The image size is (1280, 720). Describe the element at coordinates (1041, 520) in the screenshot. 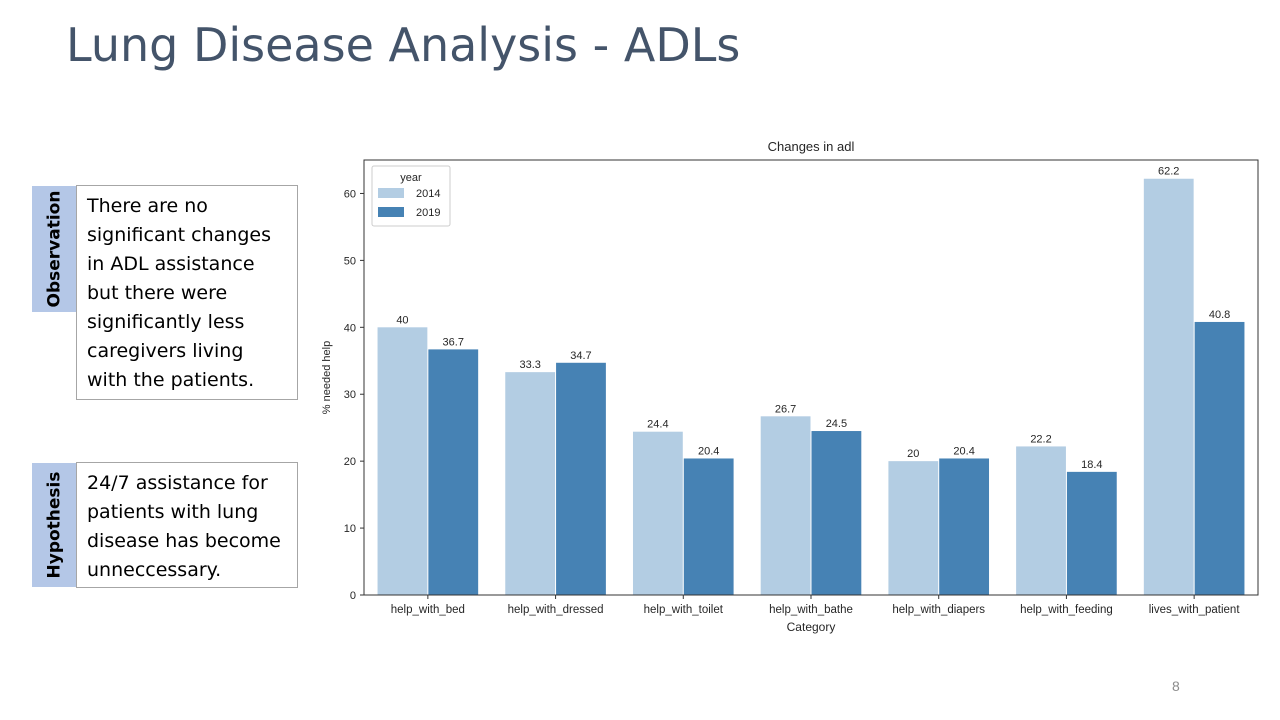

I see `bar-2014-help_with_feeding` at that location.